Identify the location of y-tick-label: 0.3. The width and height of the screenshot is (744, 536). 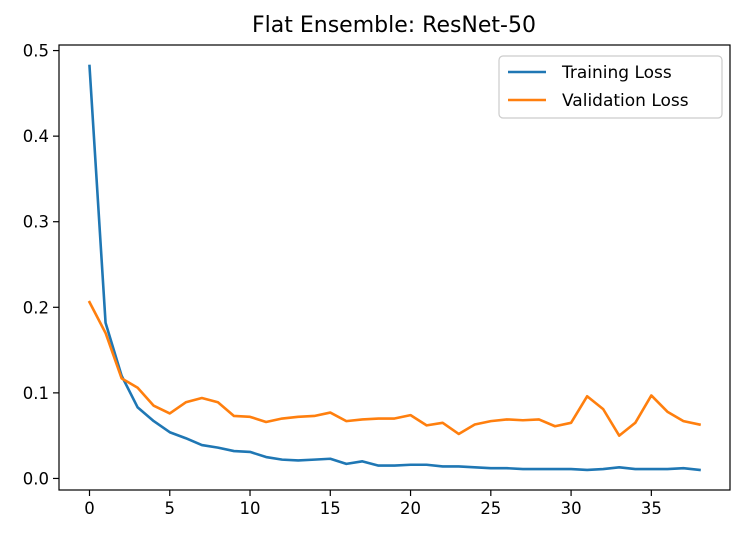
(36, 222).